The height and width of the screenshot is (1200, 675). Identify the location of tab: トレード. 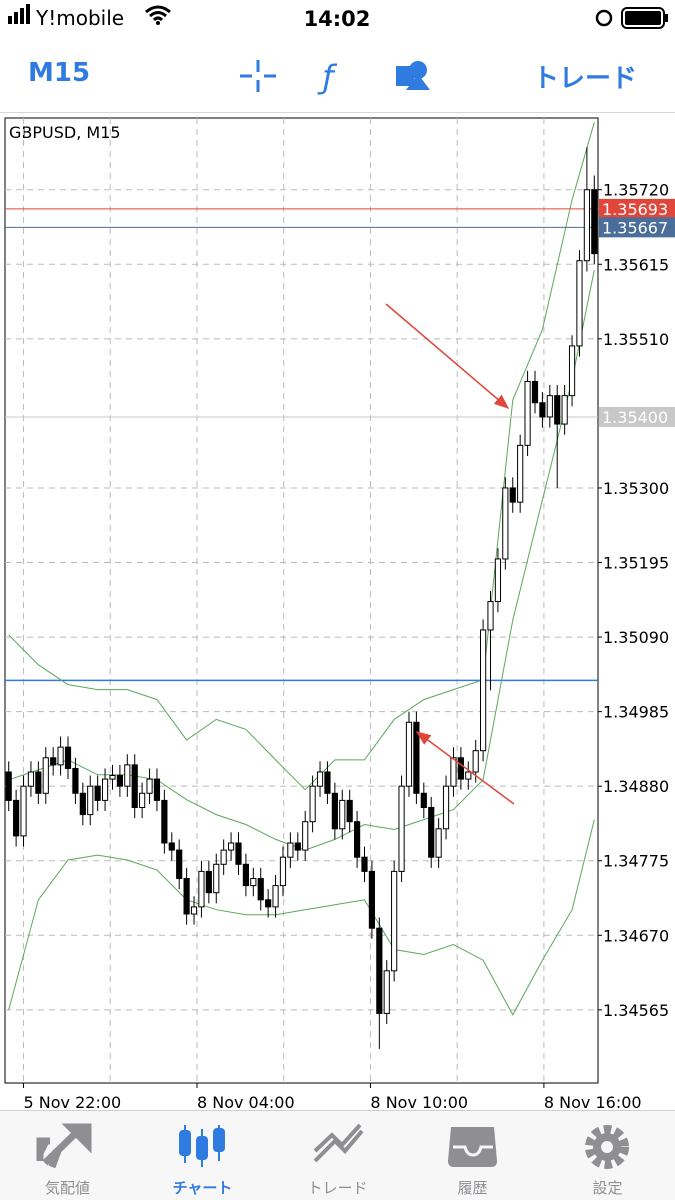
(337, 1155).